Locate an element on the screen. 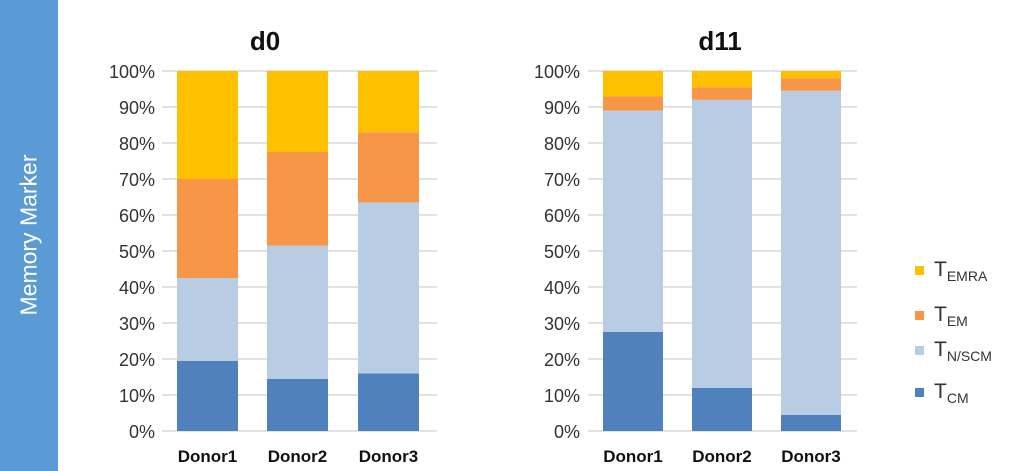  legend-item: TN/SCM is located at coordinates (953, 351).